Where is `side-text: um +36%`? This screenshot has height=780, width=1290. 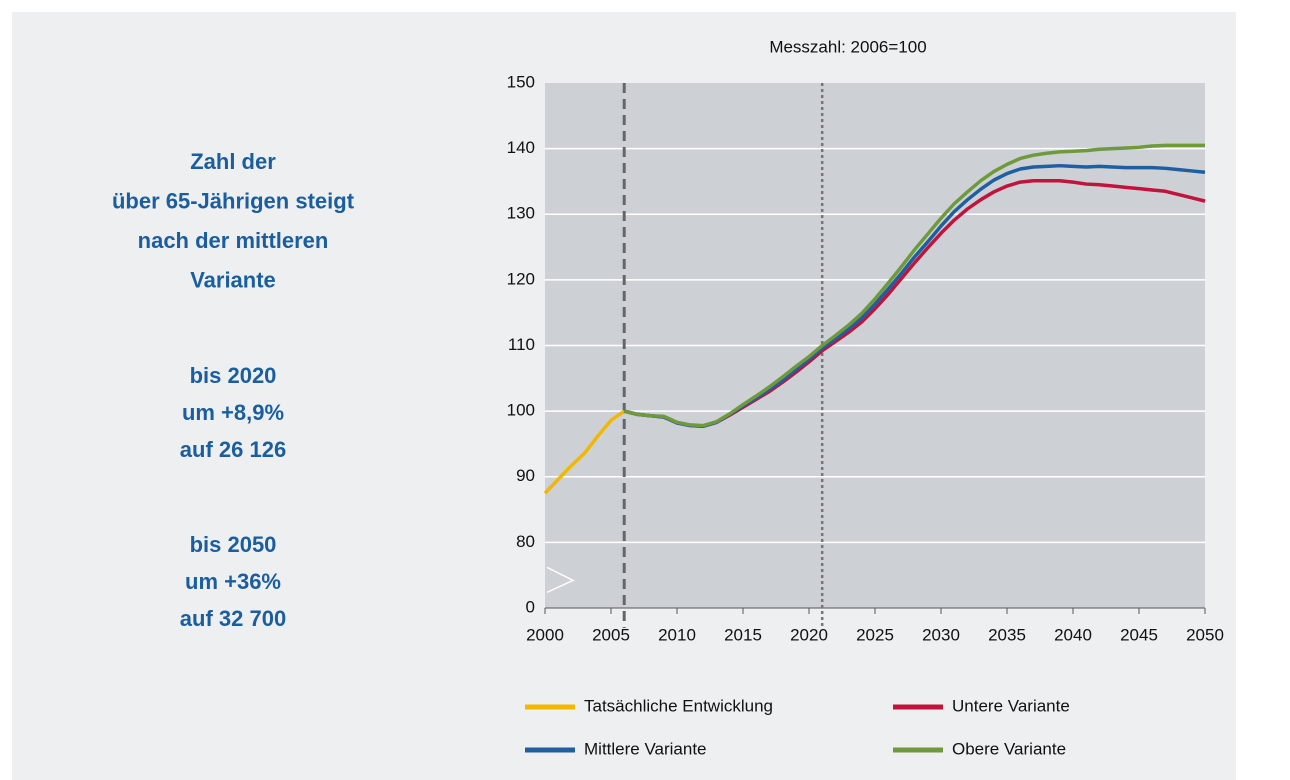
side-text: um +36% is located at coordinates (233, 581).